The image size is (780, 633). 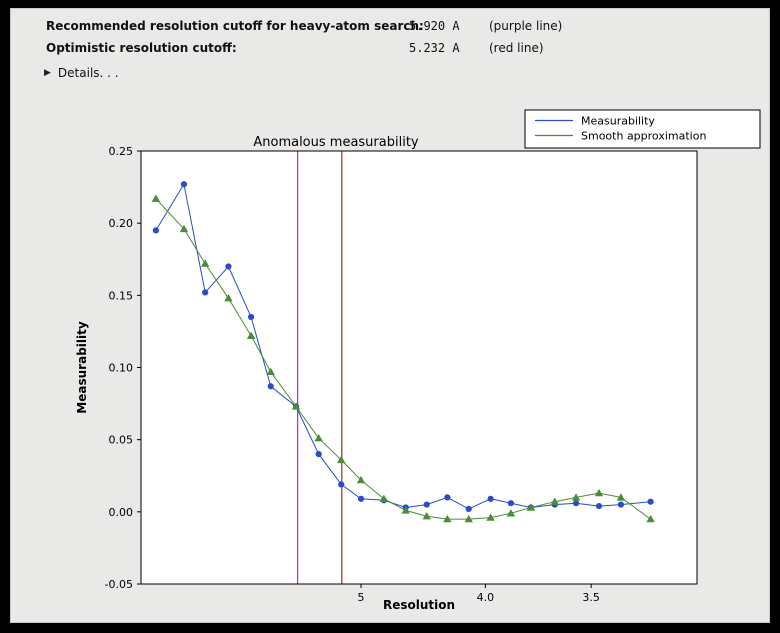 I want to click on details-label: Details. . ., so click(x=88, y=73).